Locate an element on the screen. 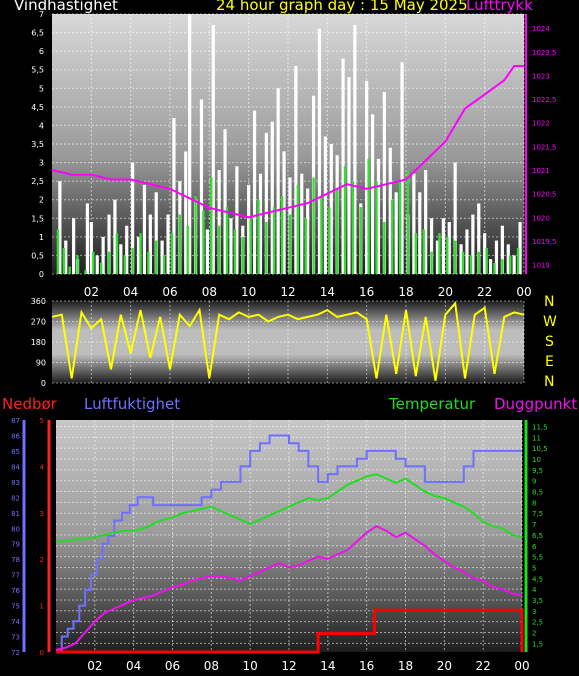 The image size is (579, 676). humidity-y-tick-10: 82 is located at coordinates (15, 498).